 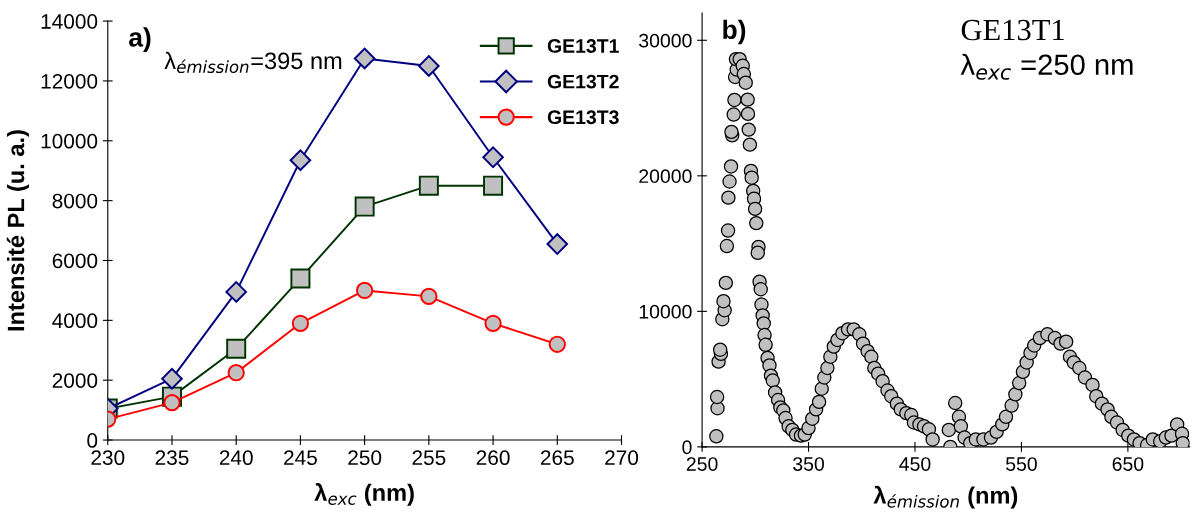 What do you see at coordinates (140, 39) in the screenshot?
I see `annotation: a)` at bounding box center [140, 39].